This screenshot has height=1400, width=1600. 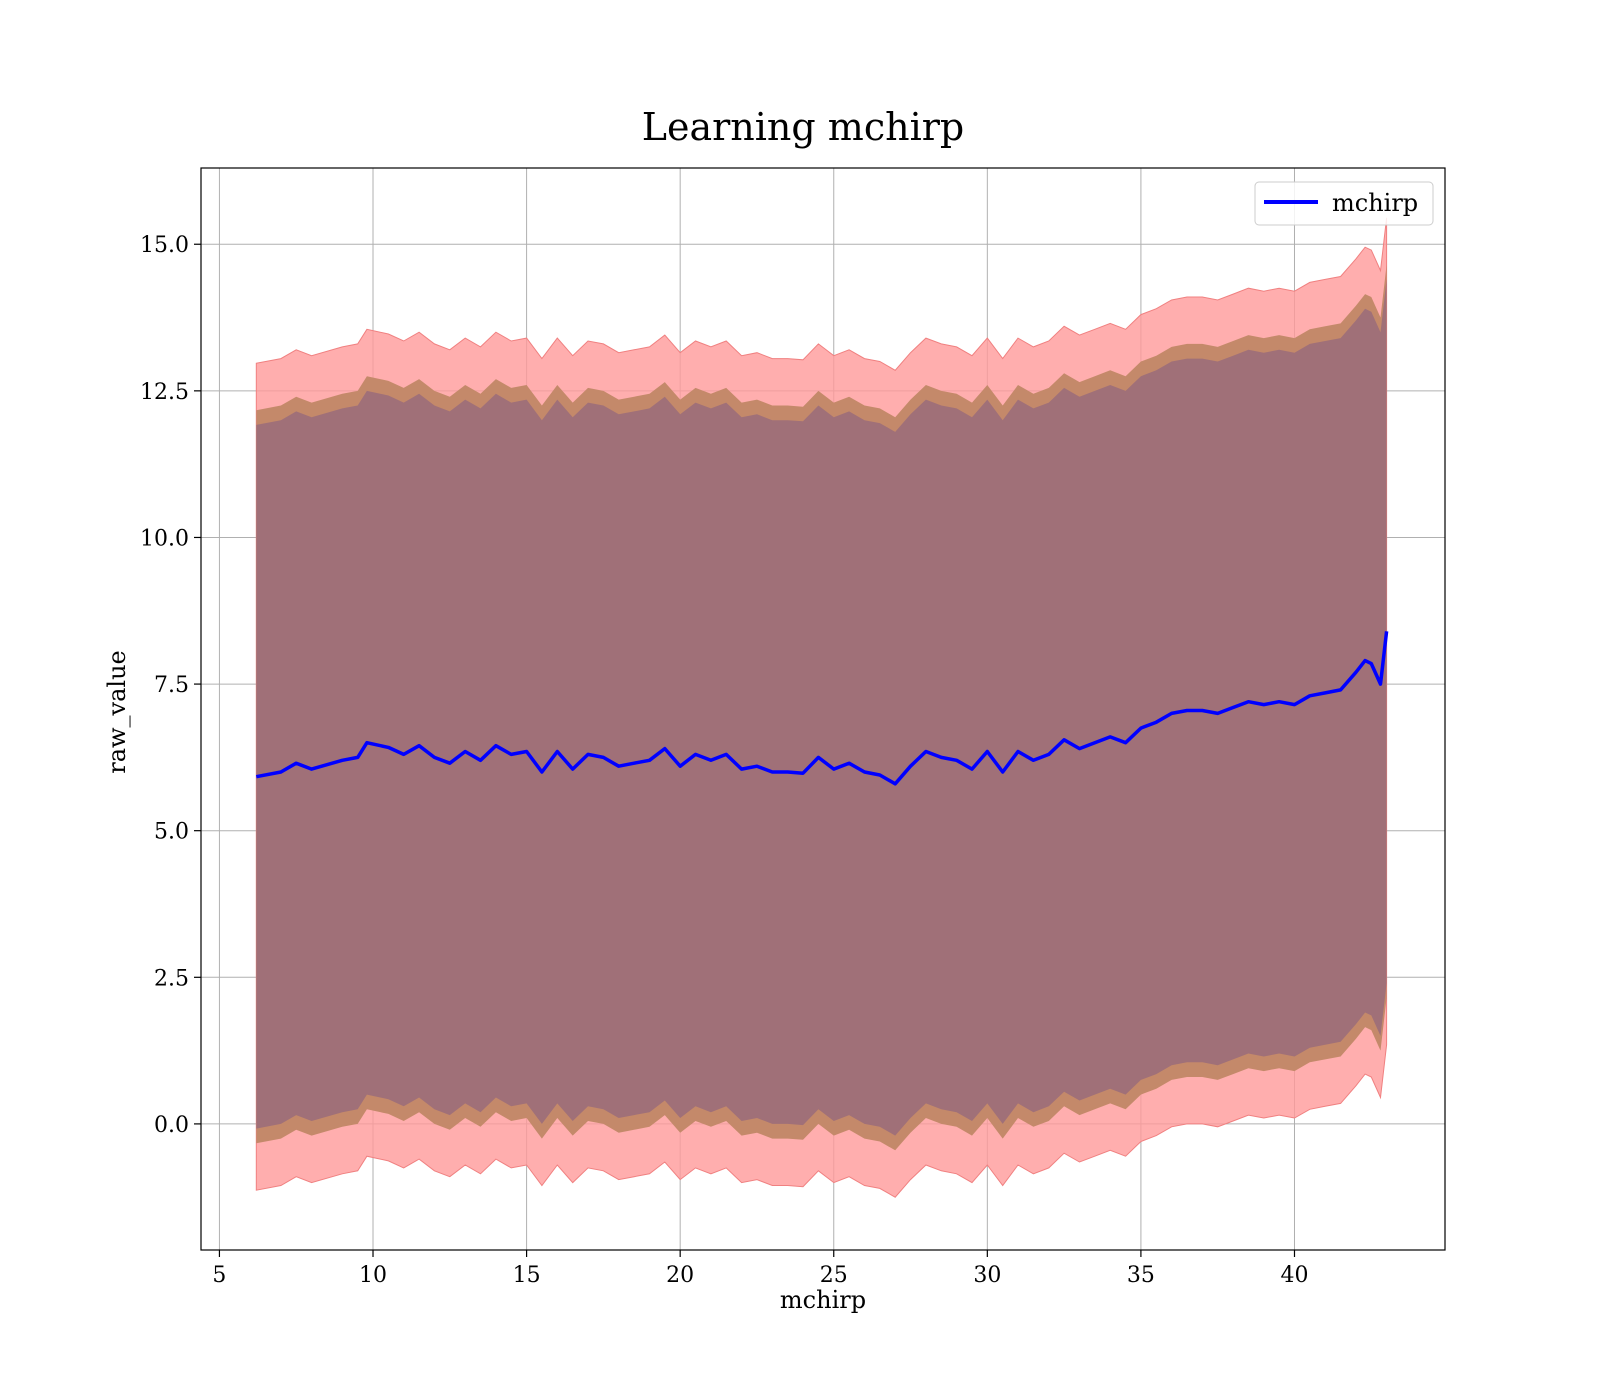 I want to click on x-tick-label: 15, so click(x=527, y=1275).